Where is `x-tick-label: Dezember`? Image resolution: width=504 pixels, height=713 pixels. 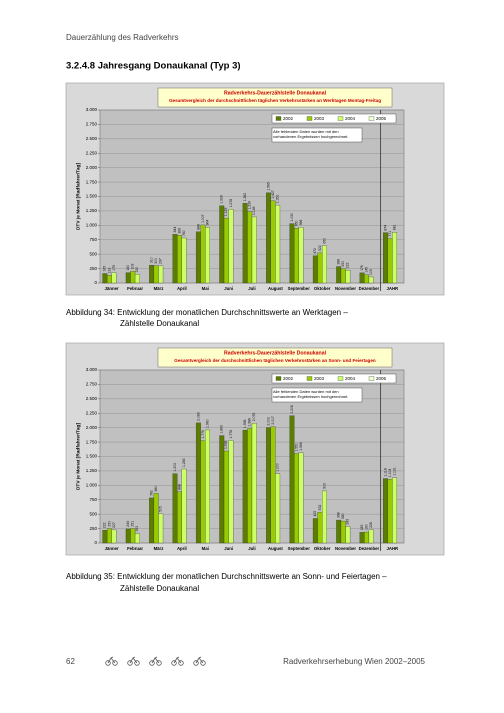 x-tick-label: Dezember is located at coordinates (369, 548).